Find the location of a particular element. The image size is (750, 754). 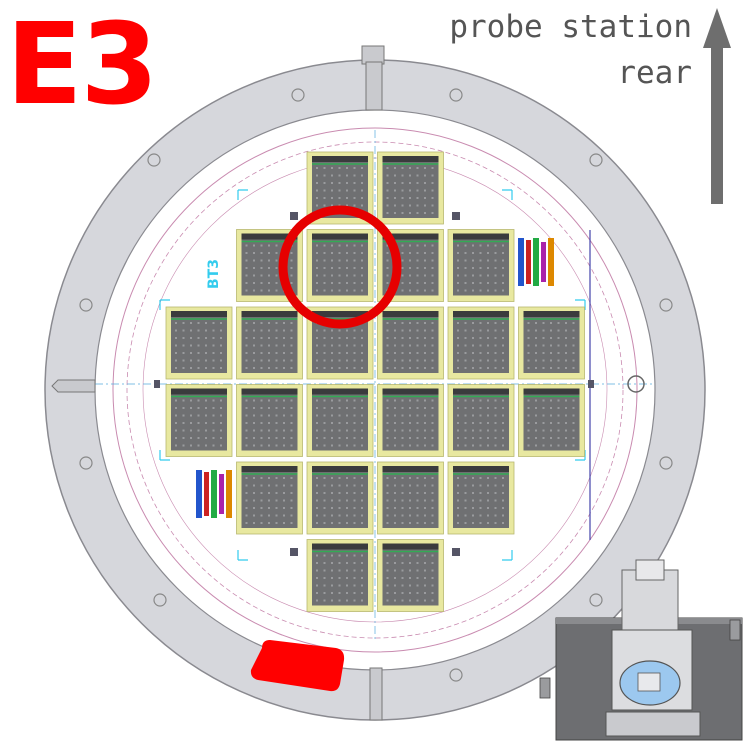

highlighted-die-ring is located at coordinates (340, 267).